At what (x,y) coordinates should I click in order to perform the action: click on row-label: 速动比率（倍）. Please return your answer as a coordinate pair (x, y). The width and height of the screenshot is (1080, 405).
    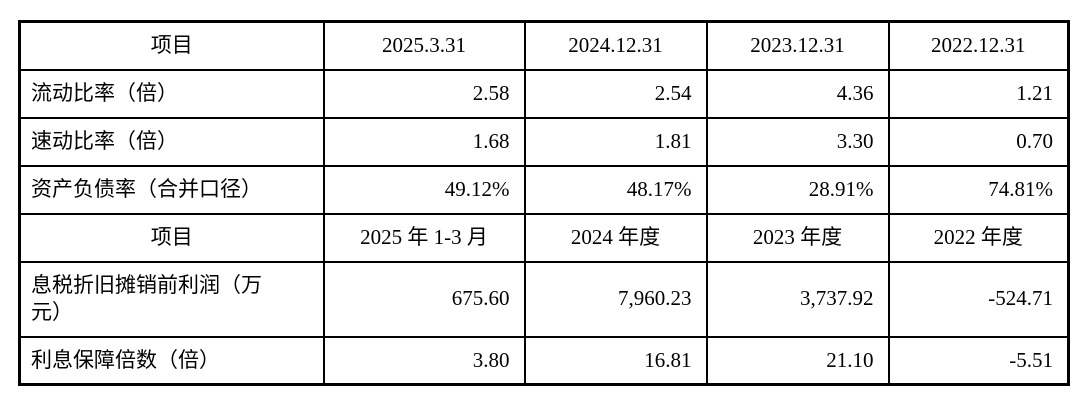
    Looking at the image, I should click on (171, 141).